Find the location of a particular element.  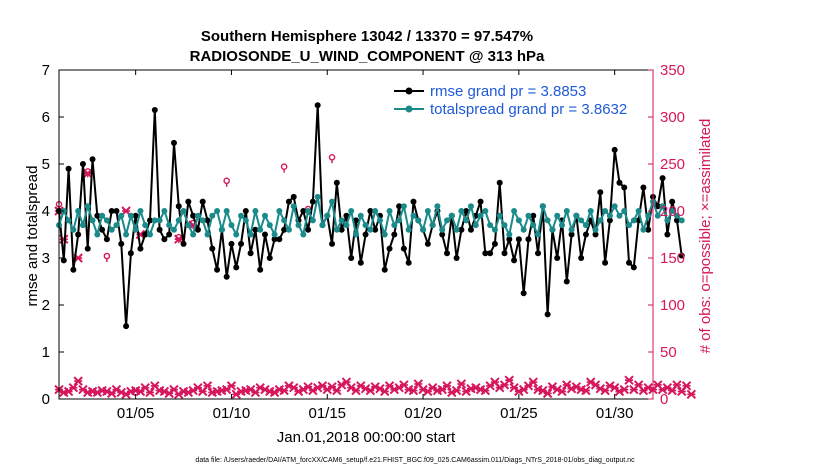

legend-spread-label: totalspread grand pr = 3.8632 is located at coordinates (528, 109).